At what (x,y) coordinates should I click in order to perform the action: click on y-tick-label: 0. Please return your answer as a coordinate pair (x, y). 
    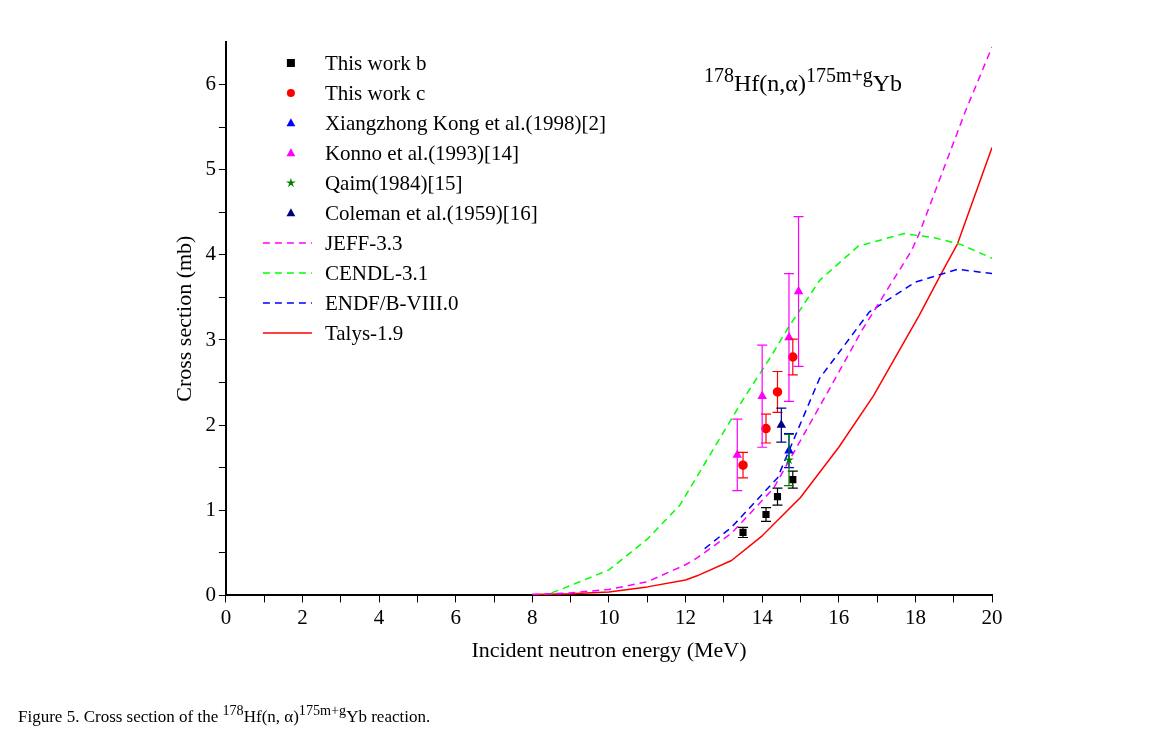
    Looking at the image, I should click on (210, 593).